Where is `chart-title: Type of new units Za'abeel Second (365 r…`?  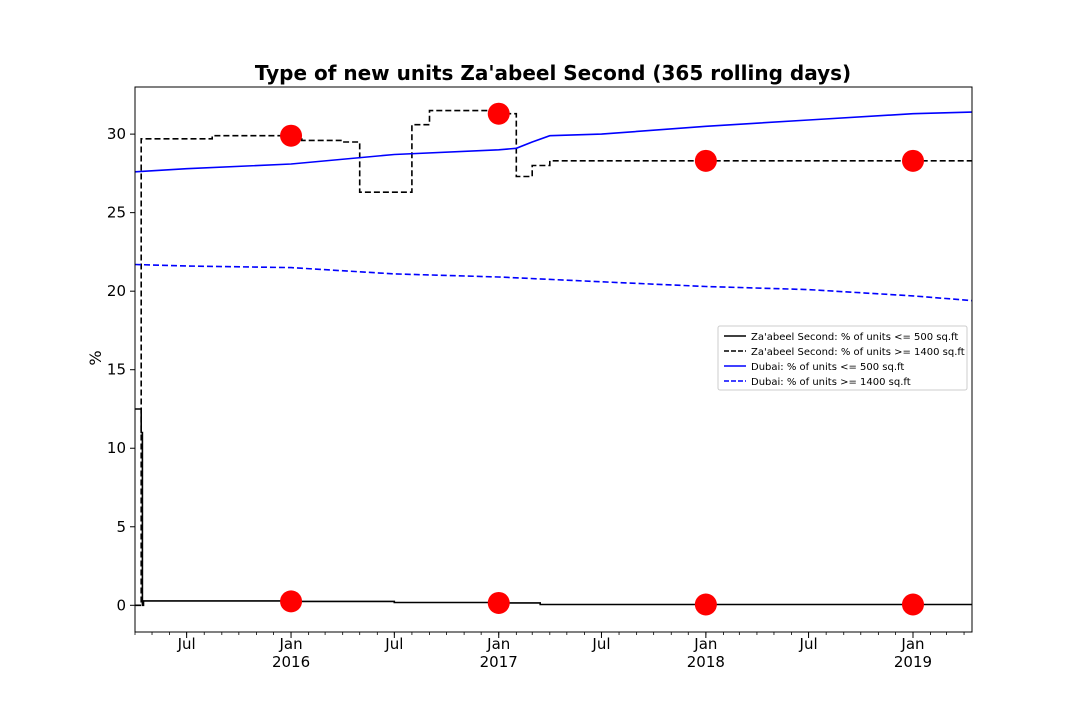 chart-title: Type of new units Za'abeel Second (365 r… is located at coordinates (553, 73).